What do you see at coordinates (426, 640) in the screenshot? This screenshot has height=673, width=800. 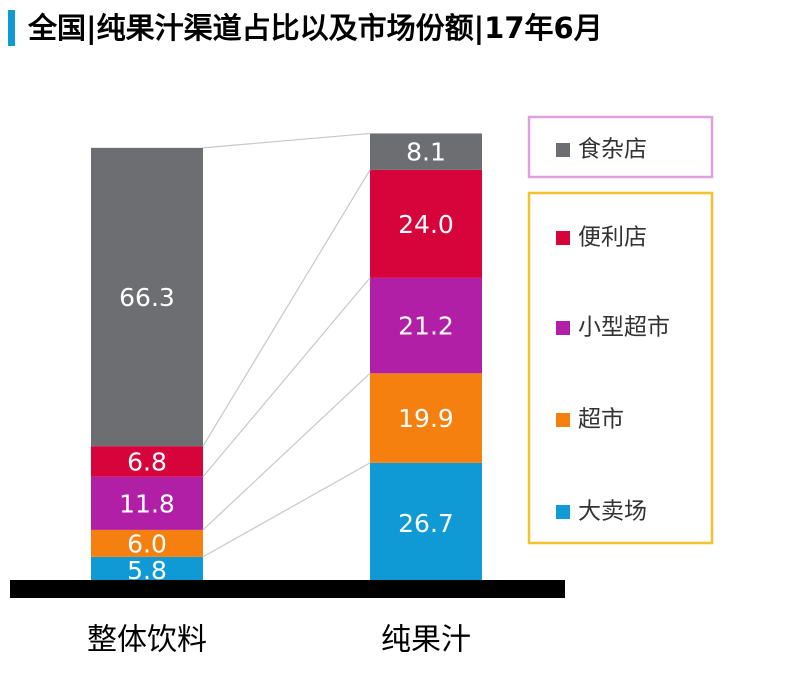 I see `x-tick-label: 纯果汁` at bounding box center [426, 640].